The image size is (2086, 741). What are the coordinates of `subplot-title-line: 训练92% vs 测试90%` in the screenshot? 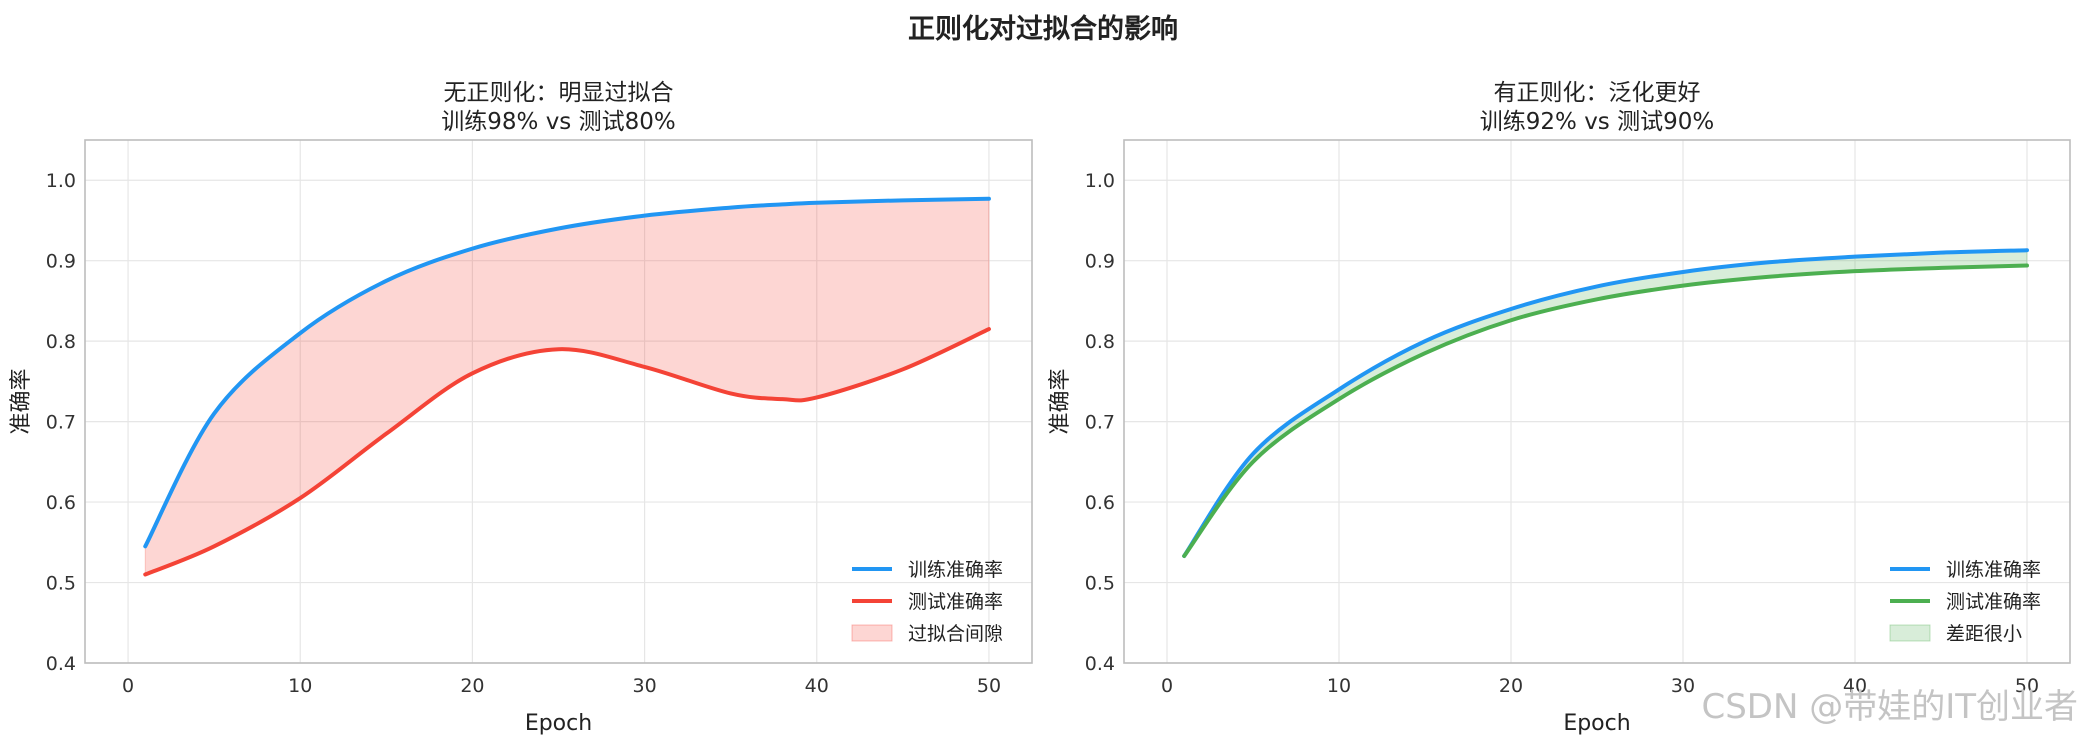 It's located at (1597, 122).